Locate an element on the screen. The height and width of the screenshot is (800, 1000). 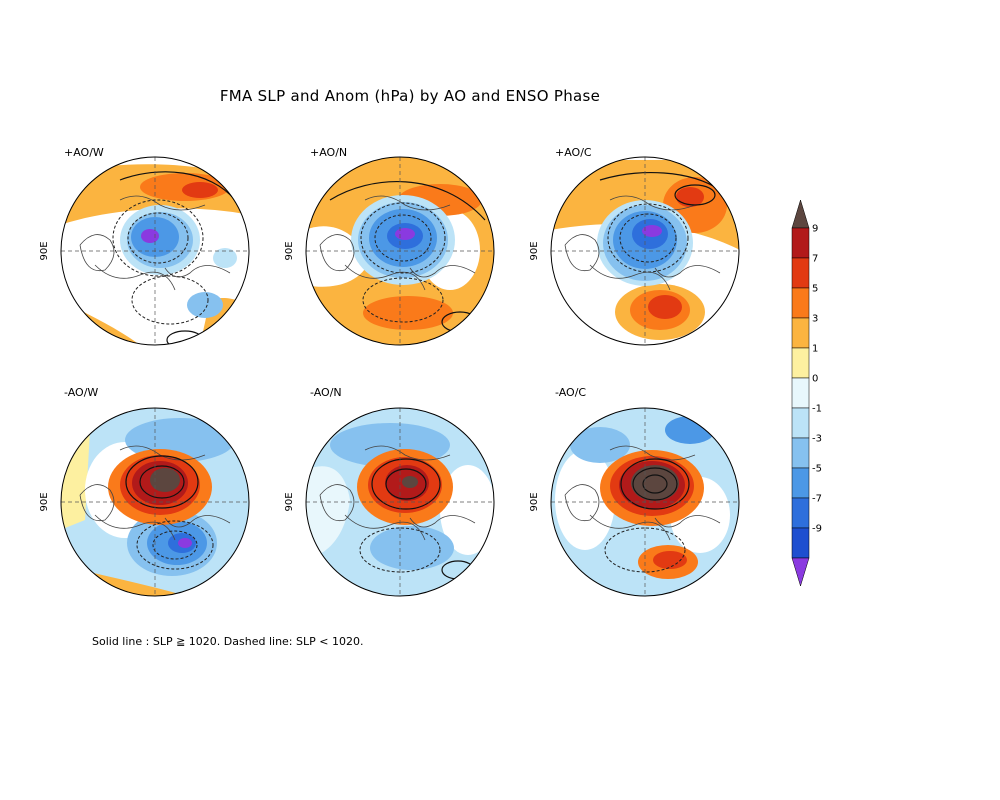
colorbar-tick-label: 9 is located at coordinates (815, 229).